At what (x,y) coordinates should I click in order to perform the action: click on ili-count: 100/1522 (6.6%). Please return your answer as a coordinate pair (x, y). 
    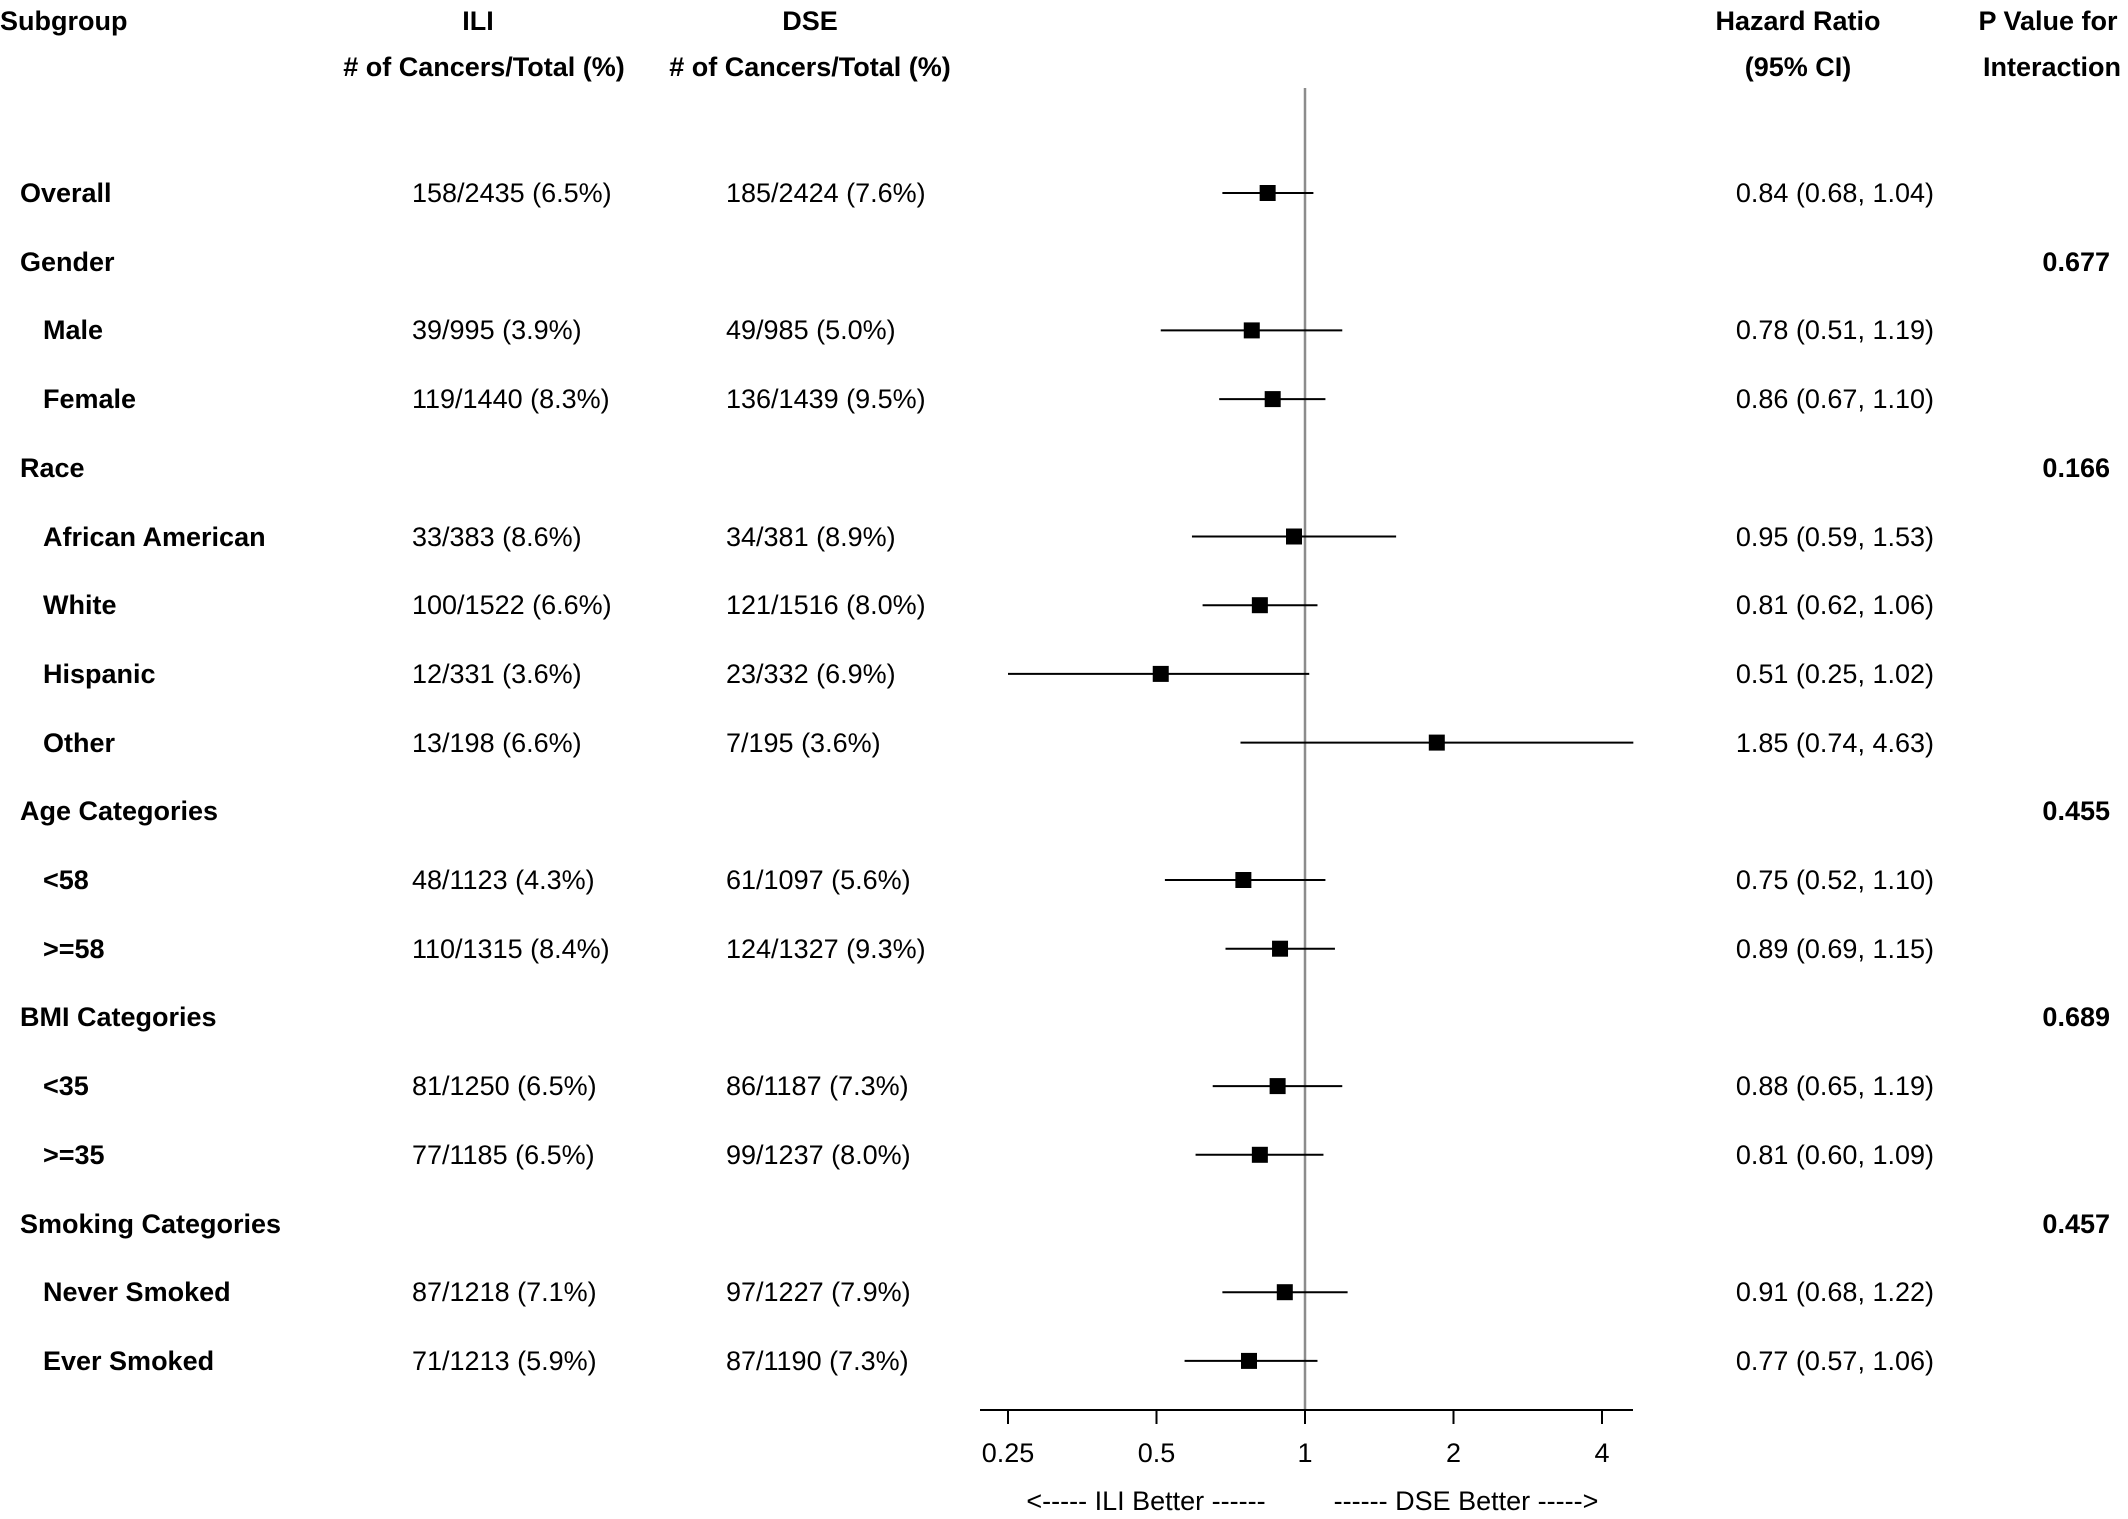
    Looking at the image, I should click on (512, 605).